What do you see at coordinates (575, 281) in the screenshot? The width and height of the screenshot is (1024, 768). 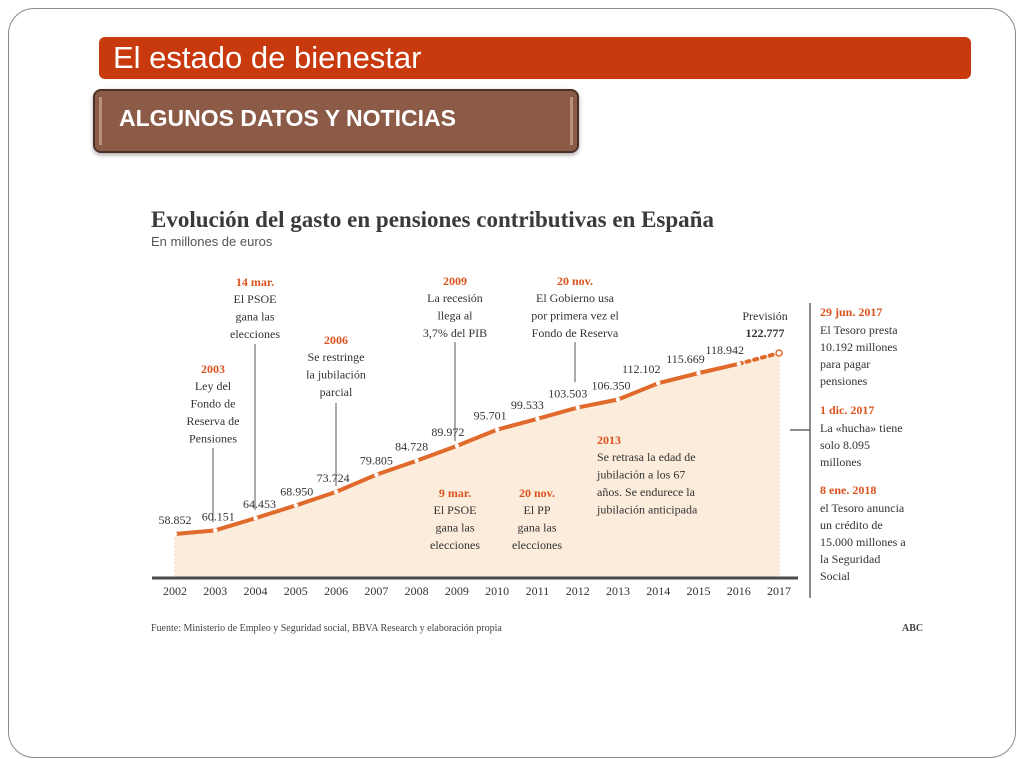 I see `annotation-date: 20 nov.` at bounding box center [575, 281].